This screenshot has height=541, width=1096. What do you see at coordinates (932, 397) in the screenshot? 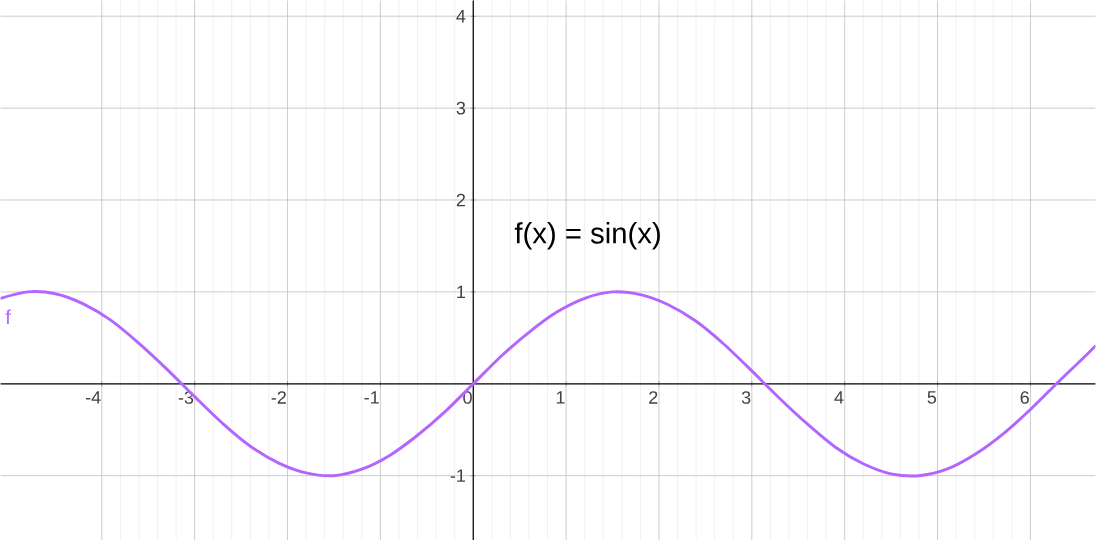
I see `x-tick-label: 5` at bounding box center [932, 397].